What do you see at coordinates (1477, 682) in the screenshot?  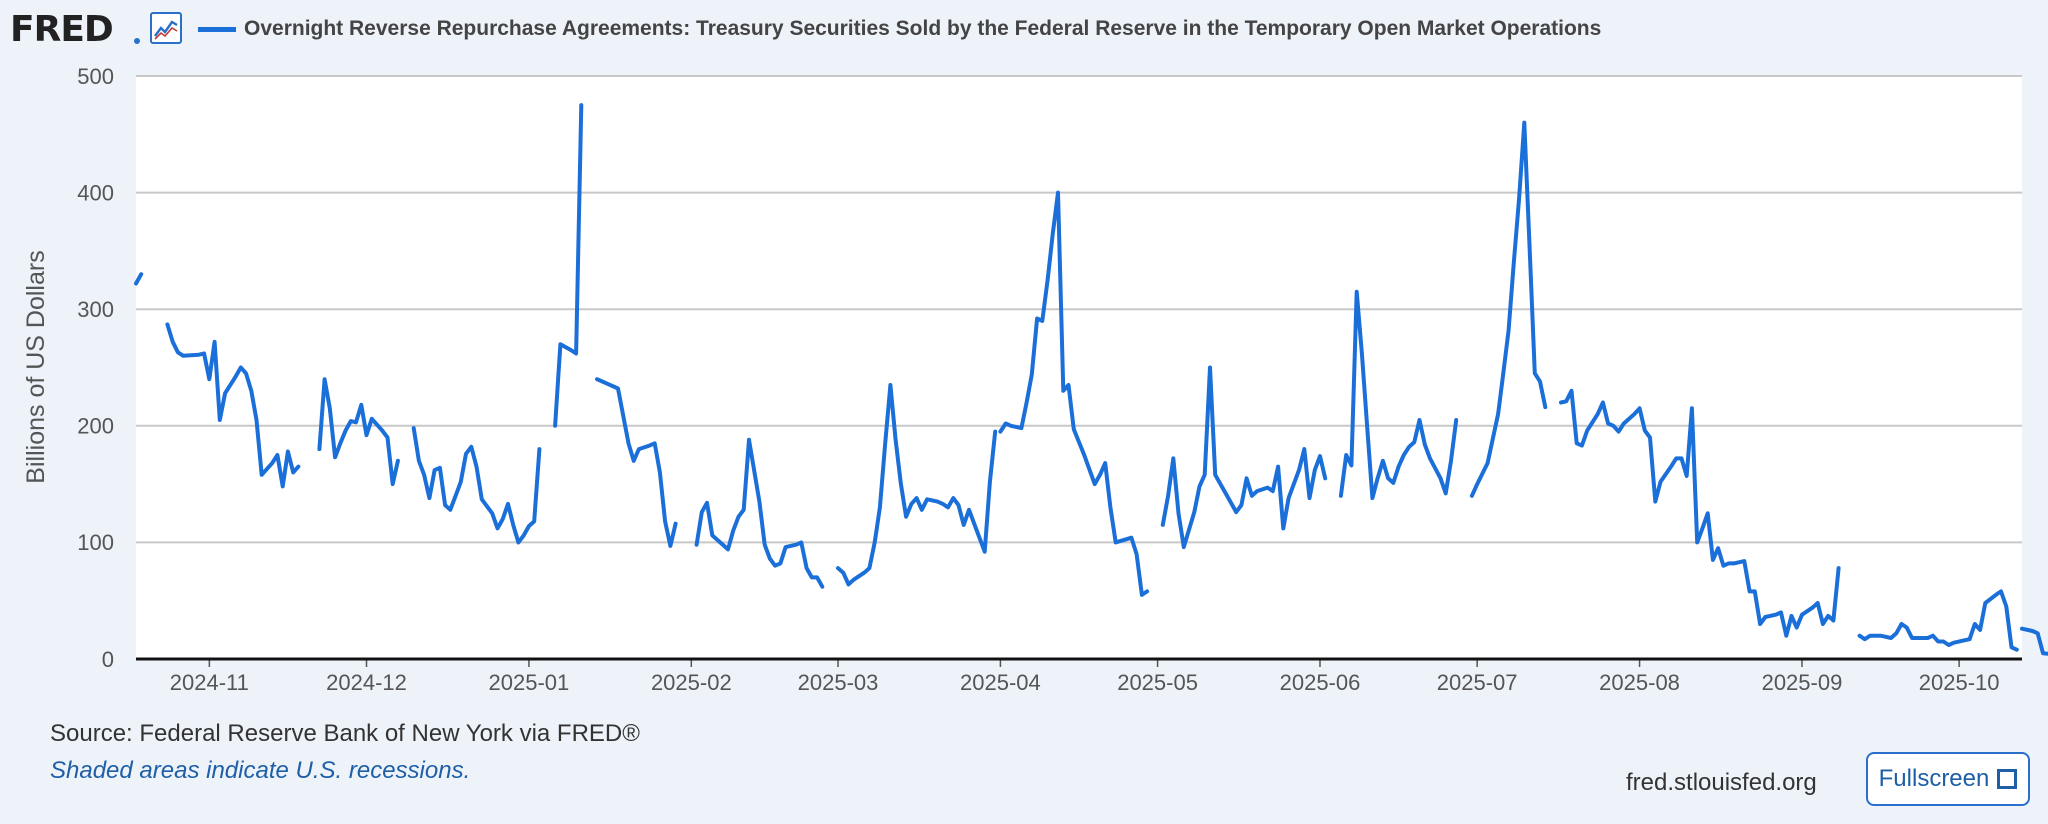 I see `x-tick-label: 2025-07` at bounding box center [1477, 682].